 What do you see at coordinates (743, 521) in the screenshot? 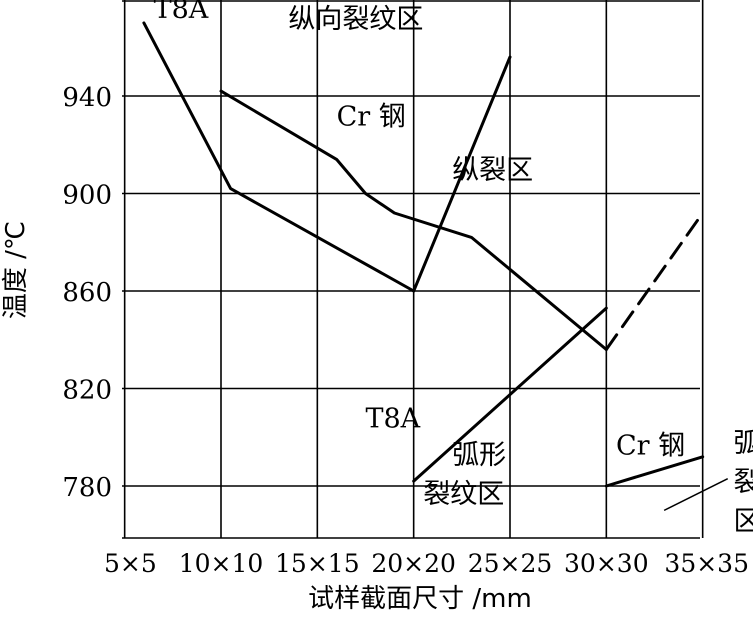
I see `annotation-label: 区` at bounding box center [743, 521].